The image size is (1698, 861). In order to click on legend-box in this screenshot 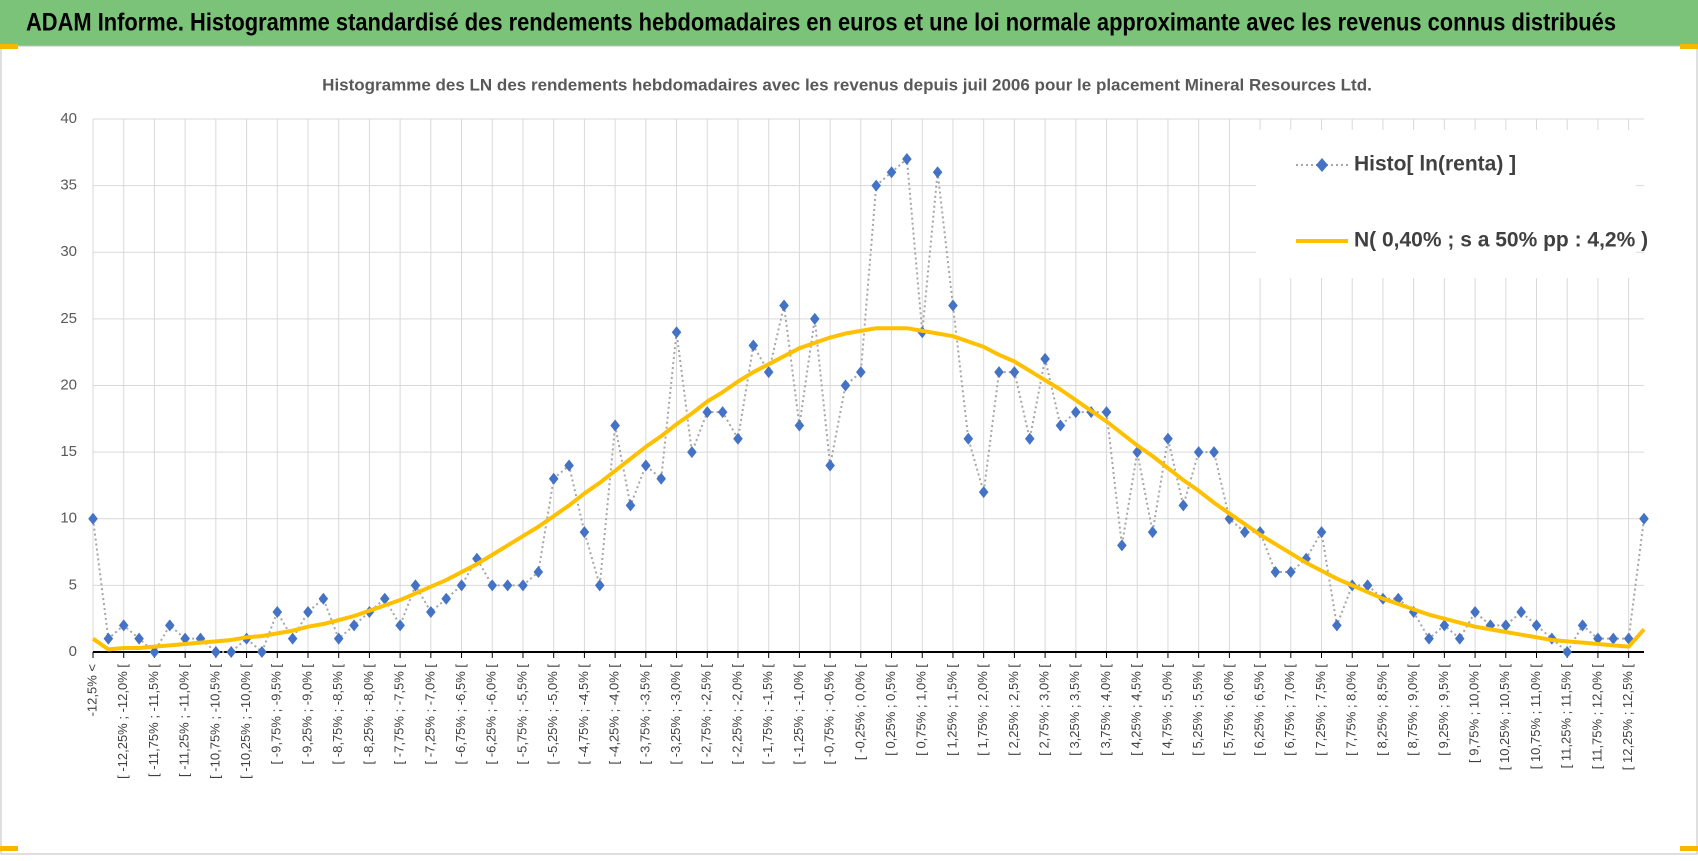, I will do `click(1446, 204)`.